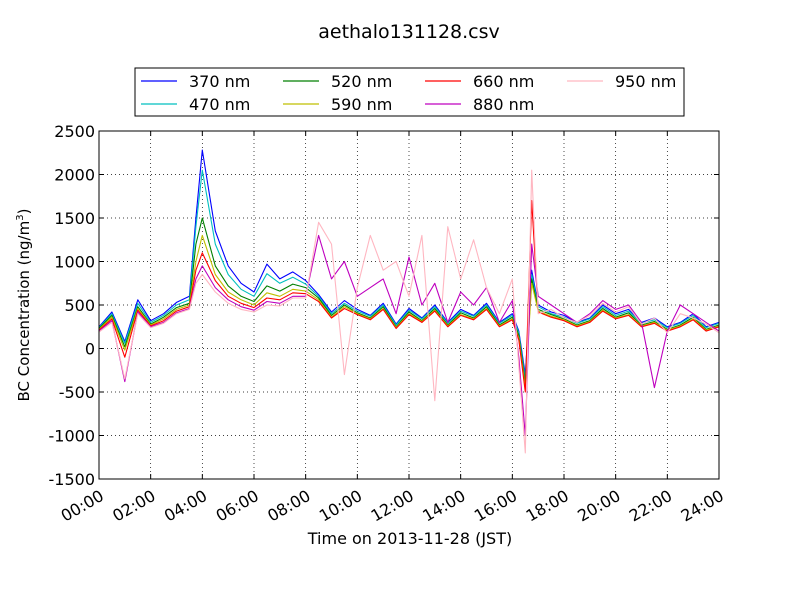 The height and width of the screenshot is (600, 800). I want to click on legend-item: 370 nm, so click(195, 81).